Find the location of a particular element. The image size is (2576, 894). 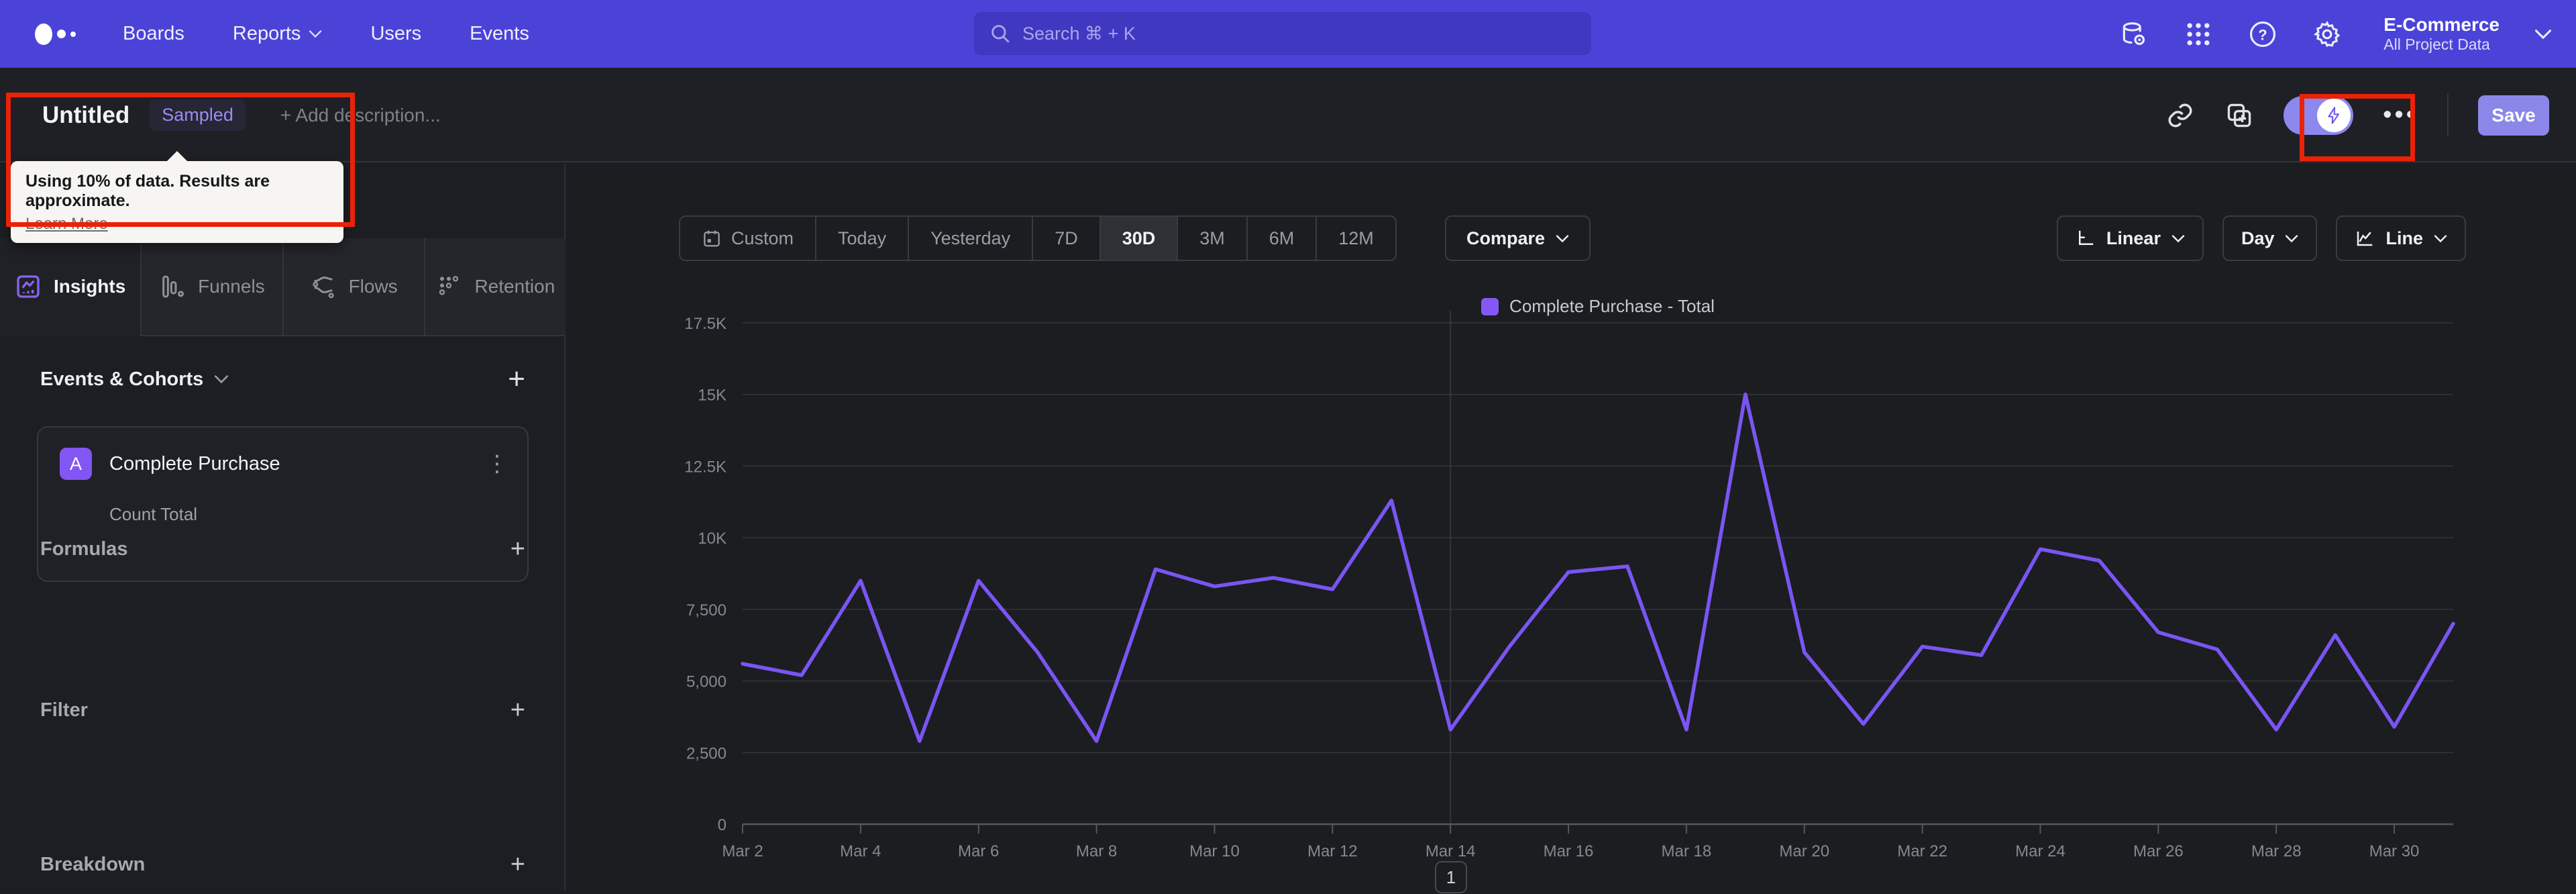

x-axis-tick-label: Mar 18 is located at coordinates (1687, 851).